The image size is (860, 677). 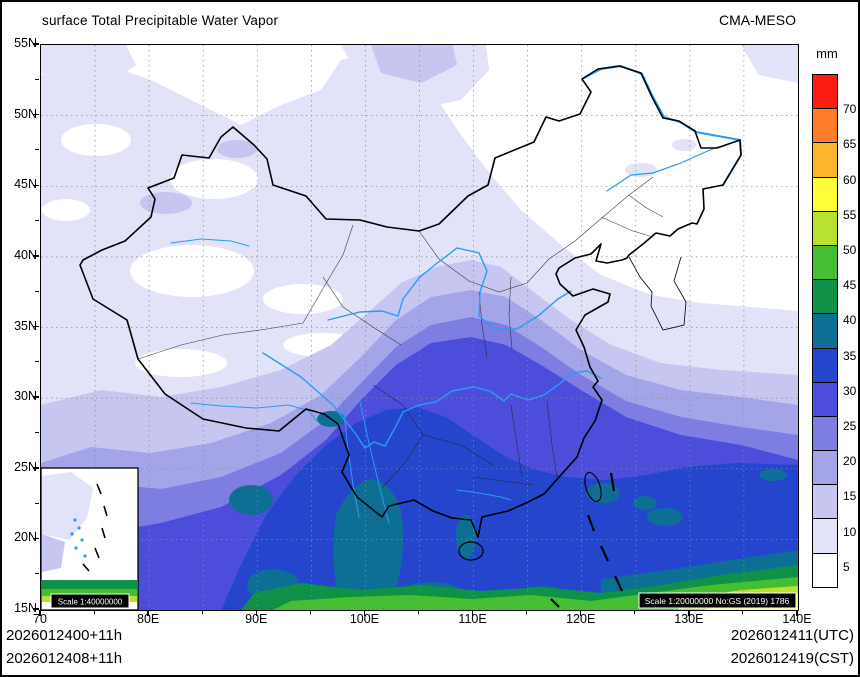 I want to click on legend-value-label: 25, so click(x=850, y=426).